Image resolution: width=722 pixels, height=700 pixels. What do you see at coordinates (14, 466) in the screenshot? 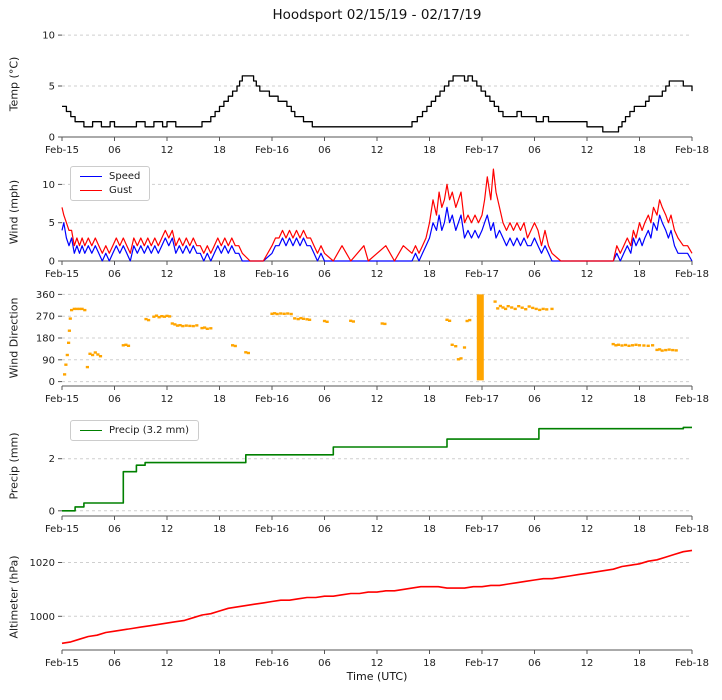
I see `precip-ylabel: Precip (mm)` at bounding box center [14, 466].